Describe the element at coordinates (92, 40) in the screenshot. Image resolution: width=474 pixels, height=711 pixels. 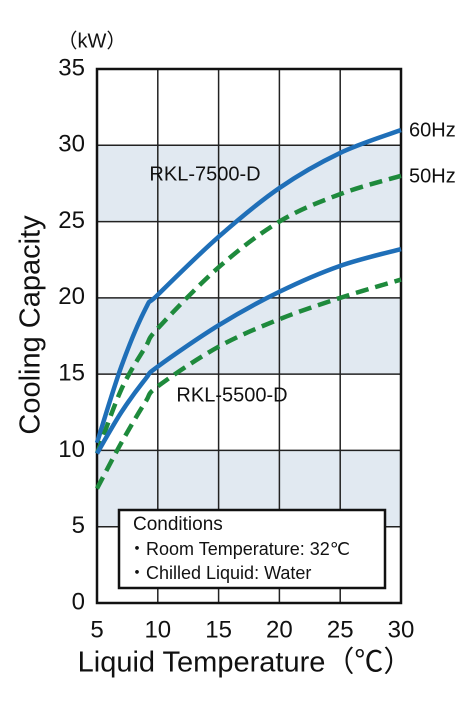
I see `y-unit: （kW）` at that location.